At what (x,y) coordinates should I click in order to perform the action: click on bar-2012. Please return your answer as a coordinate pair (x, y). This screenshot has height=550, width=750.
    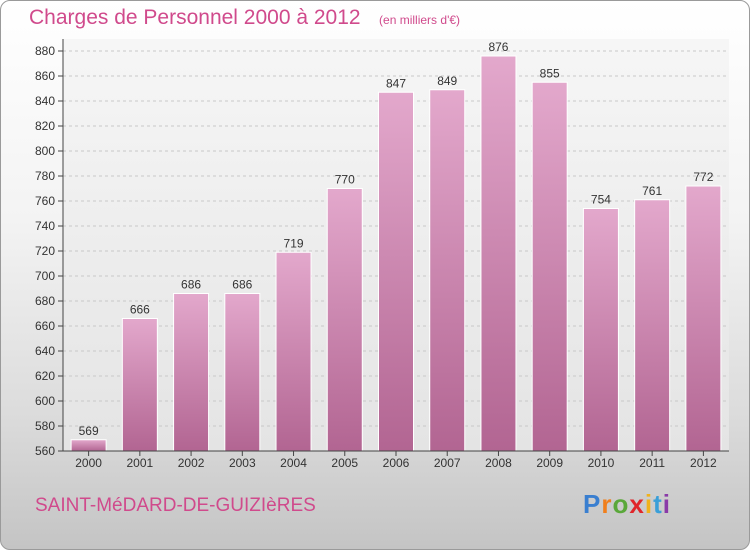
    Looking at the image, I should click on (703, 318).